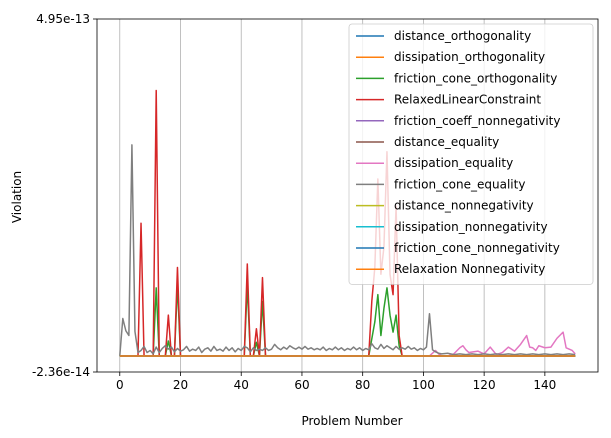  Describe the element at coordinates (475, 78) in the screenshot. I see `legend-label: friction_cone_orthogonality` at that location.